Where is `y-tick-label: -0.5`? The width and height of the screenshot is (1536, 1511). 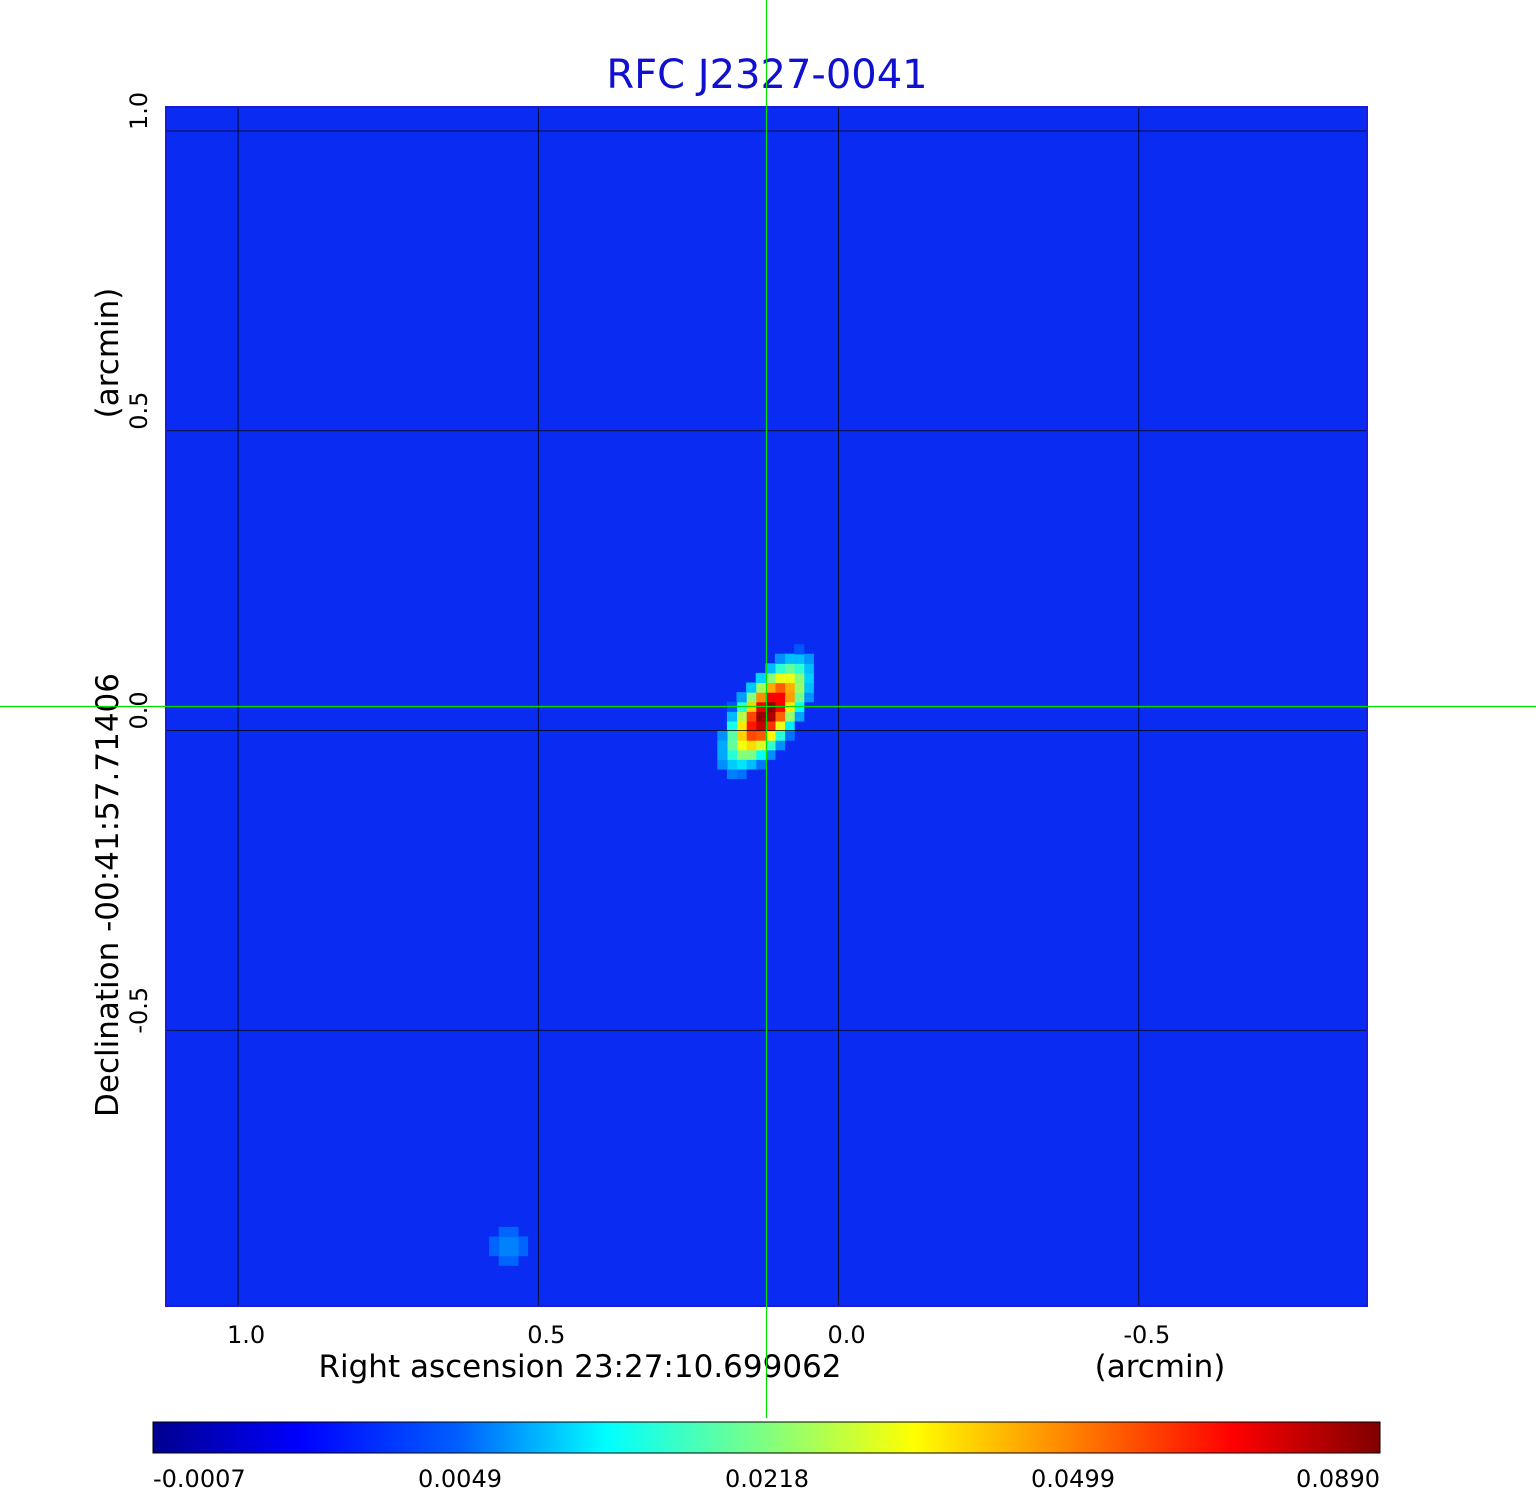 y-tick-label: -0.5 is located at coordinates (139, 1010).